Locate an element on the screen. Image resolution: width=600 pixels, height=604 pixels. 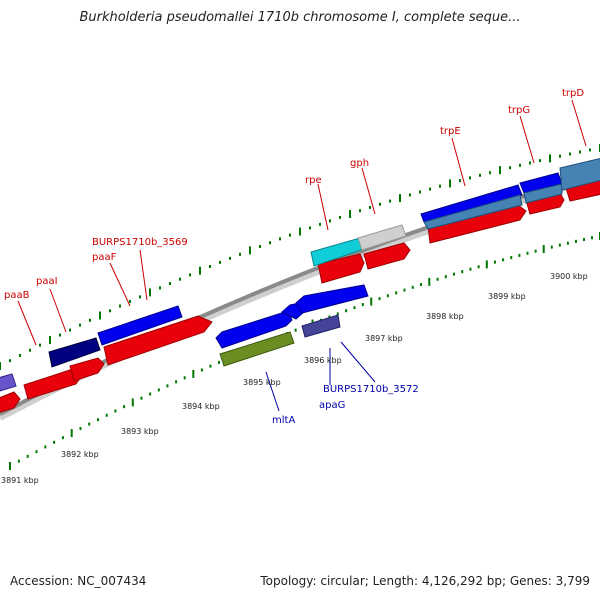
kbp-label: 3895 kbp is located at coordinates (262, 382).